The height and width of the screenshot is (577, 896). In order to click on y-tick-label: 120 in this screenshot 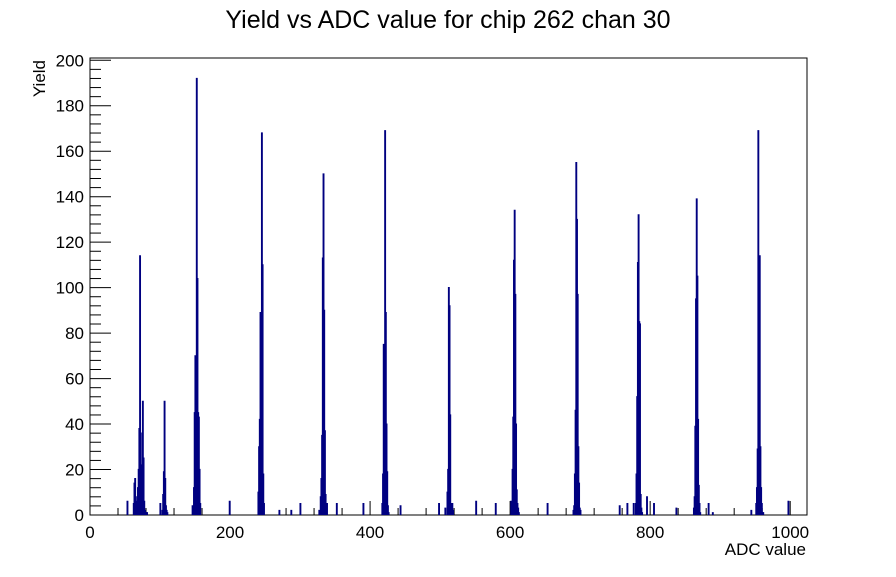, I will do `click(70, 242)`.